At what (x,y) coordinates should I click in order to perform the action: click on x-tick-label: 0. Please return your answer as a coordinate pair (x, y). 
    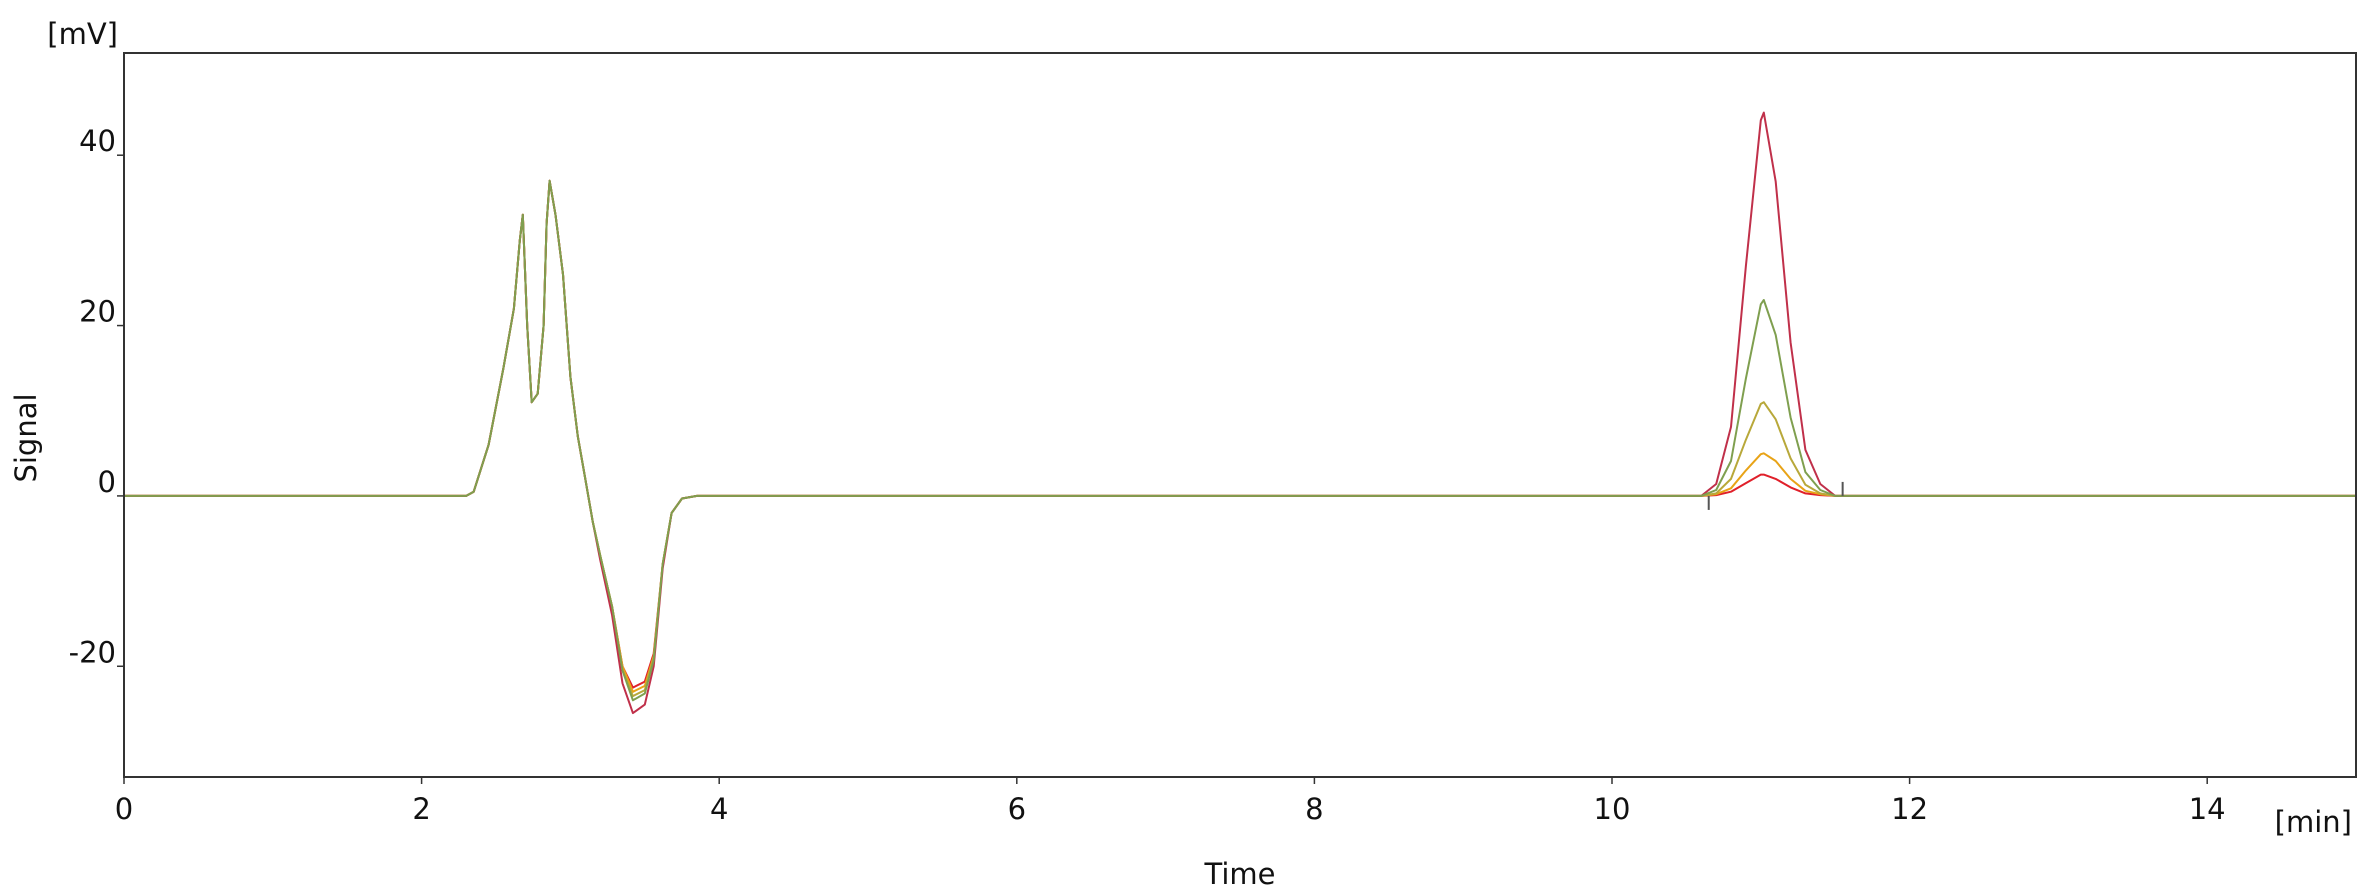
    Looking at the image, I should click on (124, 809).